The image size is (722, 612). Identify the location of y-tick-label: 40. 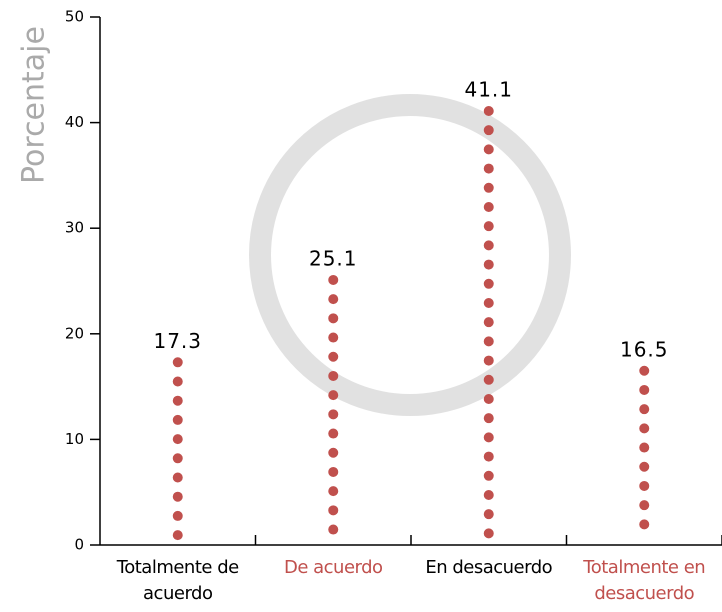
(74, 122).